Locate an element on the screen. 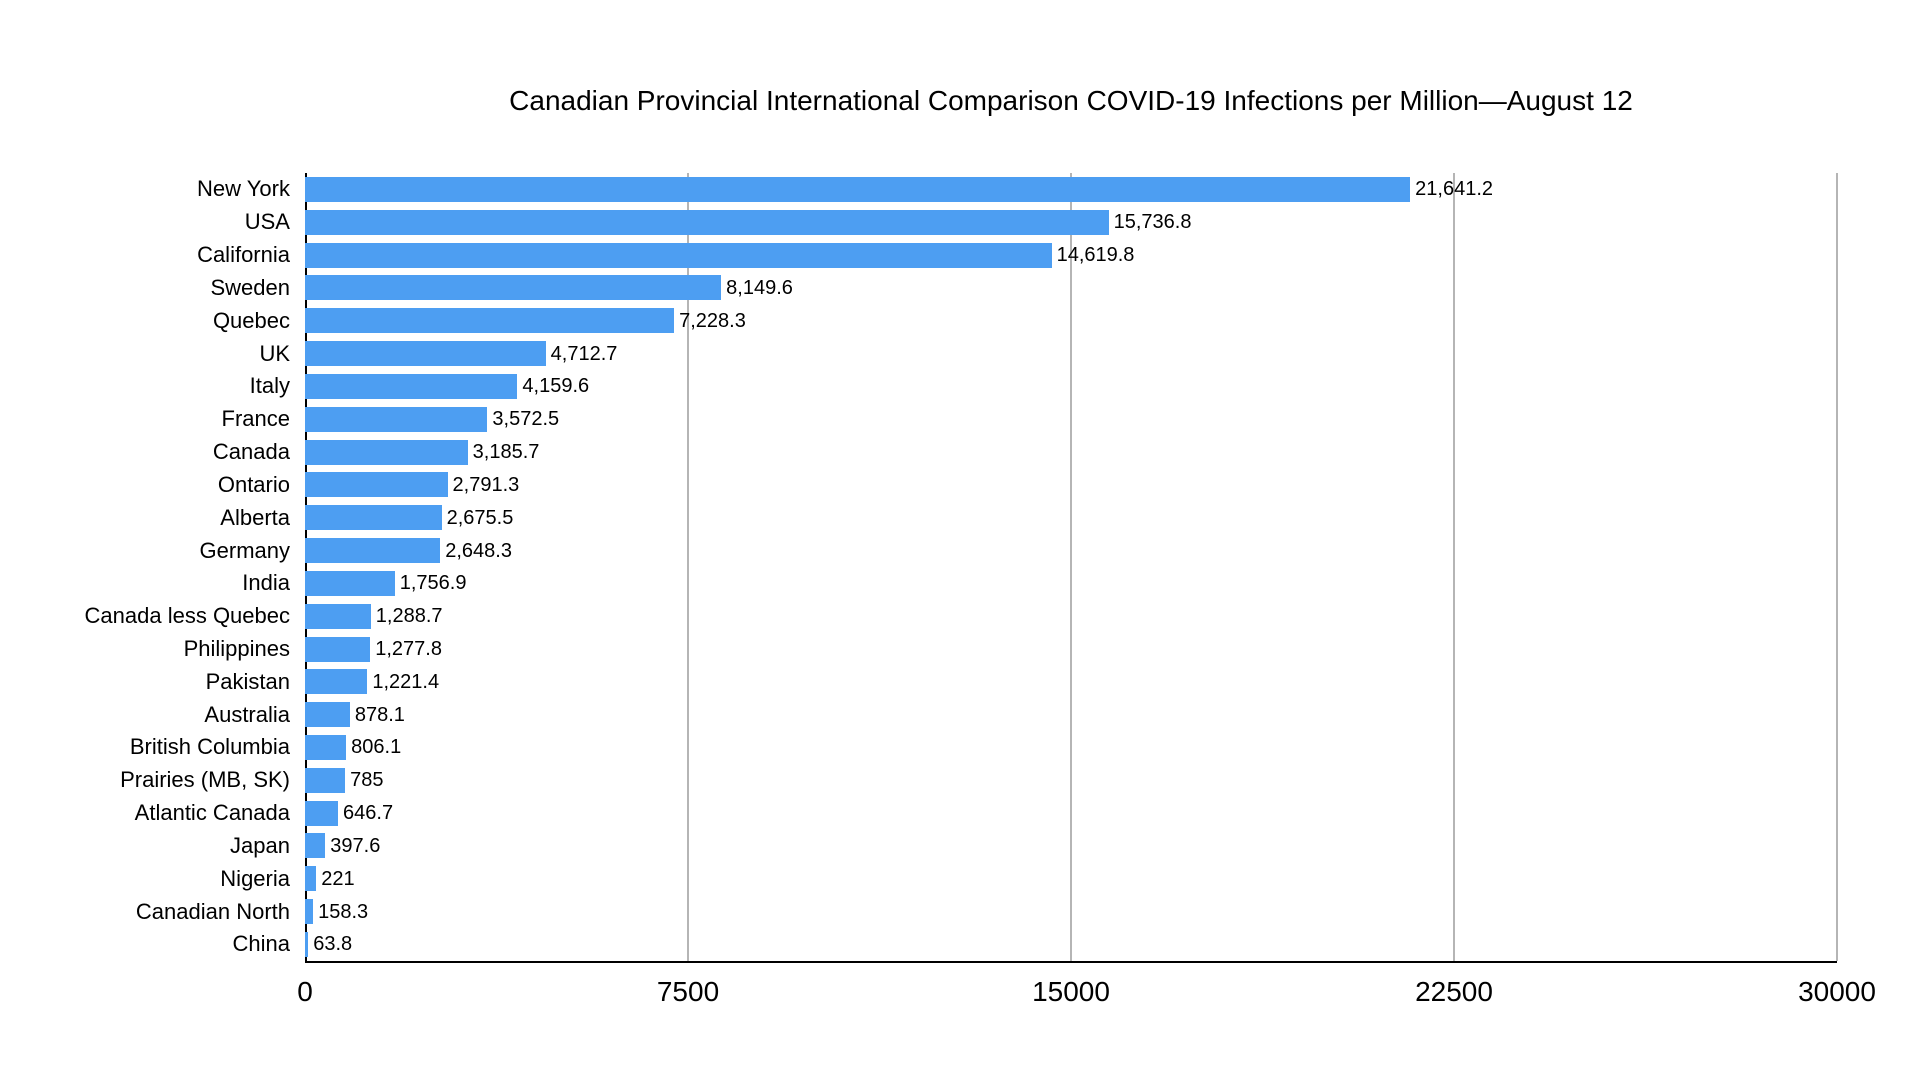 This screenshot has width=1920, height=1080. y-axis-line is located at coordinates (306, 567).